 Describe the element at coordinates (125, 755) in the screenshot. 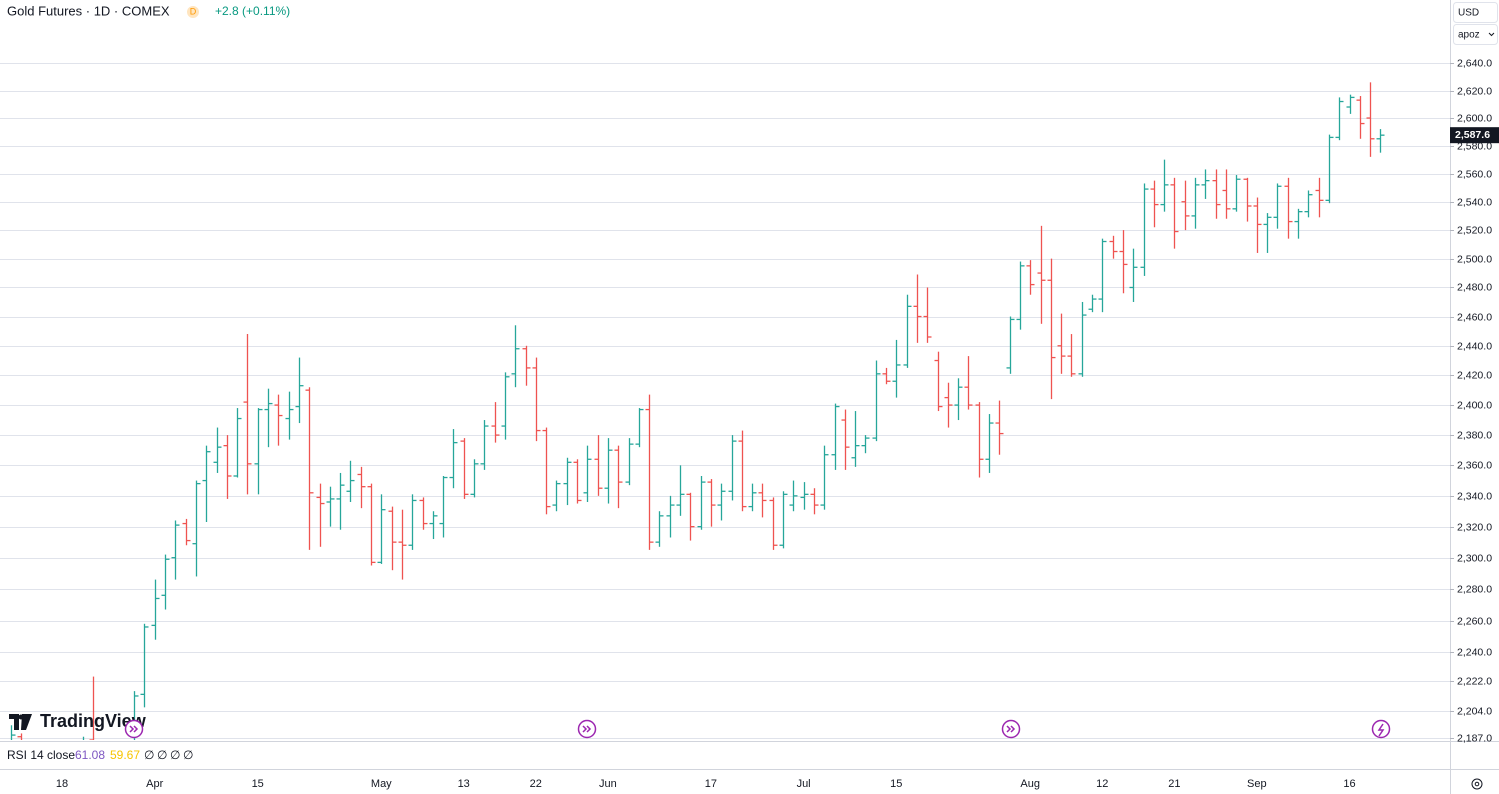

I see `indicator-value: 59.67` at that location.